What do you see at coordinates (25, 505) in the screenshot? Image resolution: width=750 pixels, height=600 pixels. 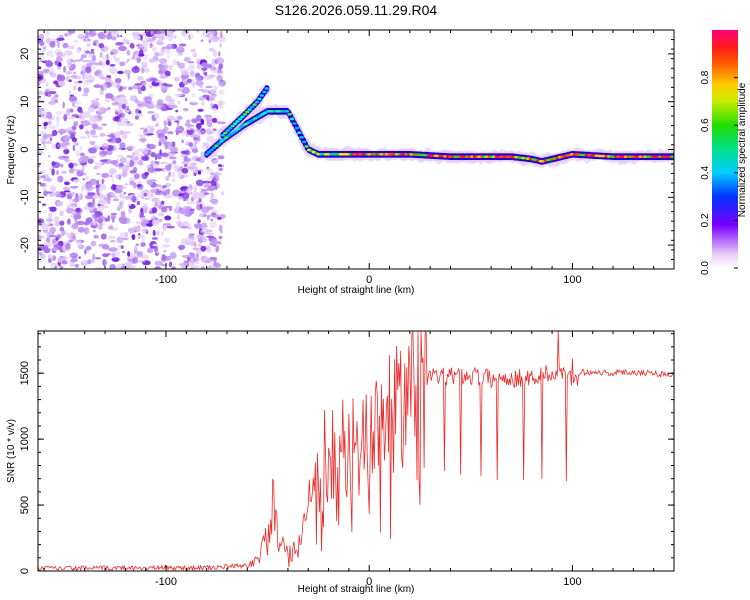 I see `y-tick-label: 500` at bounding box center [25, 505].